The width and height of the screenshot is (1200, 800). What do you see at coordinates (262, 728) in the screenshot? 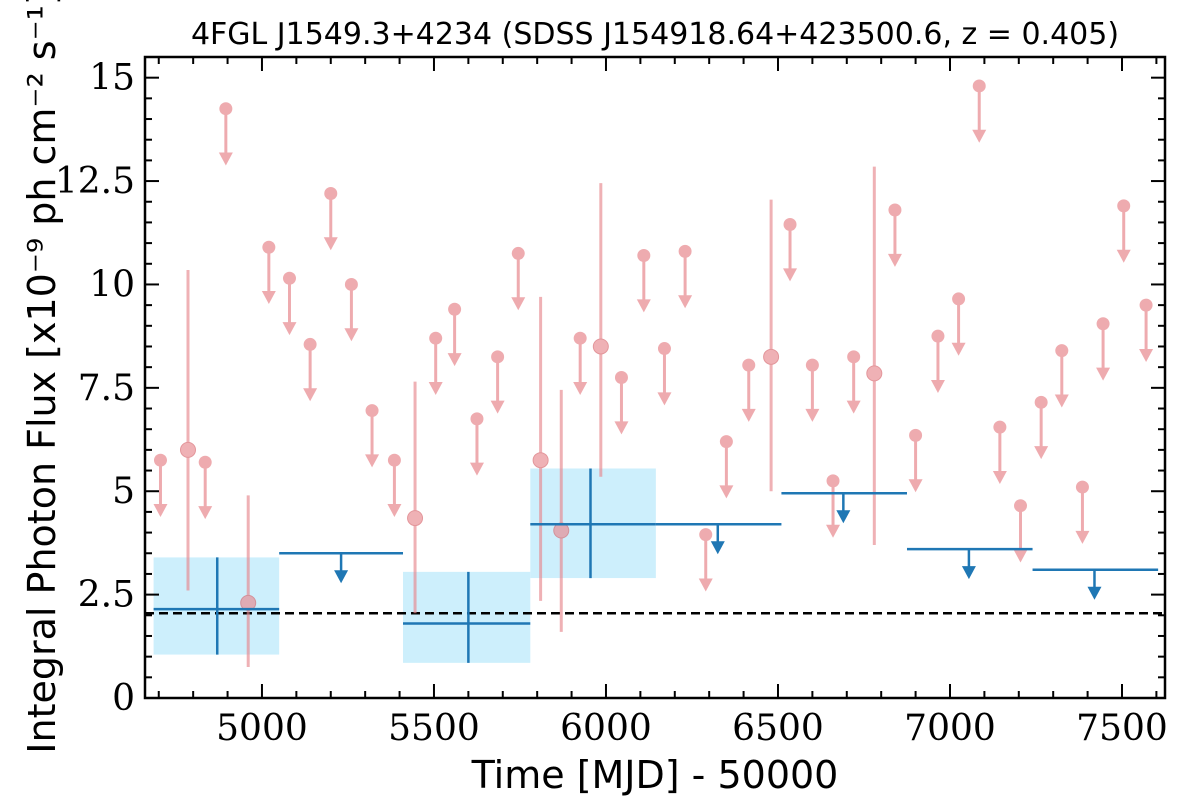
I see `x-tick-label: 5000` at bounding box center [262, 728].